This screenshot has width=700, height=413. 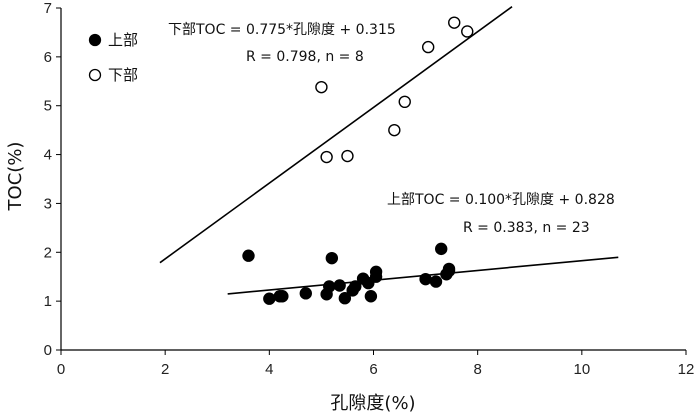 What do you see at coordinates (95, 75) in the screenshot?
I see `legend-marker-lower` at bounding box center [95, 75].